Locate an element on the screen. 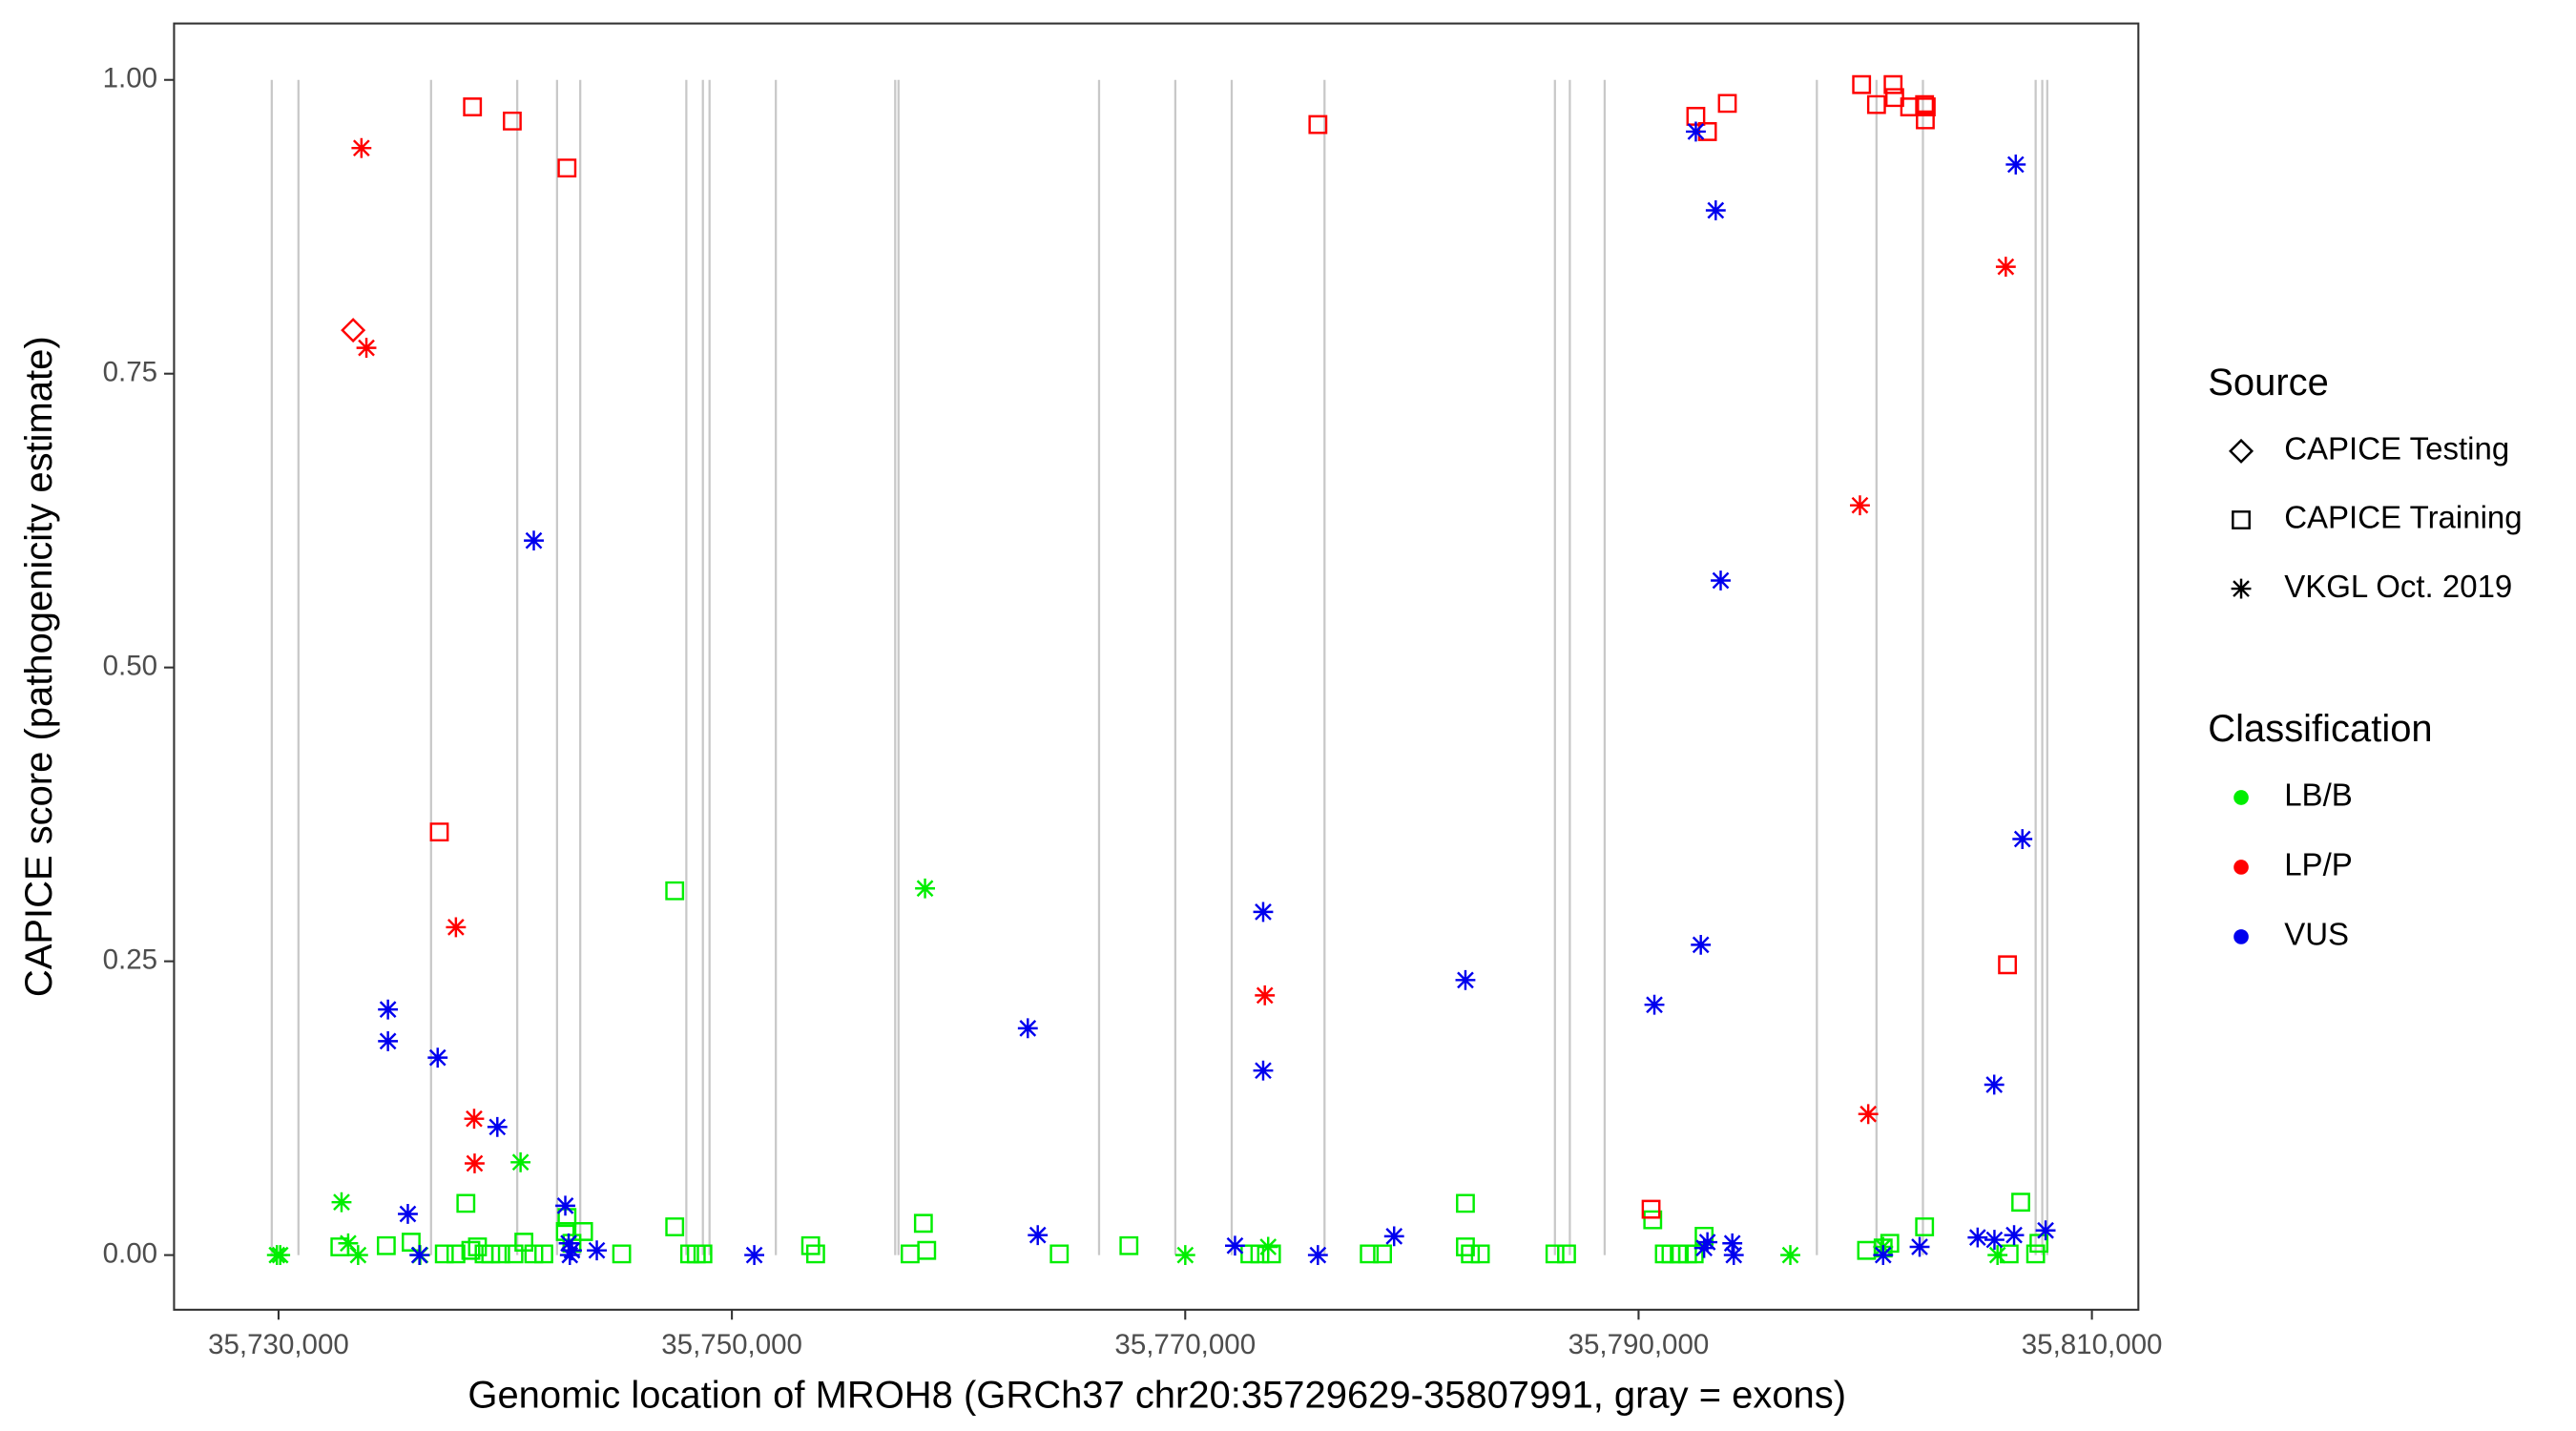 Image resolution: width=2576 pixels, height=1431 pixels. legend-label: CAPICE Training is located at coordinates (2403, 517).